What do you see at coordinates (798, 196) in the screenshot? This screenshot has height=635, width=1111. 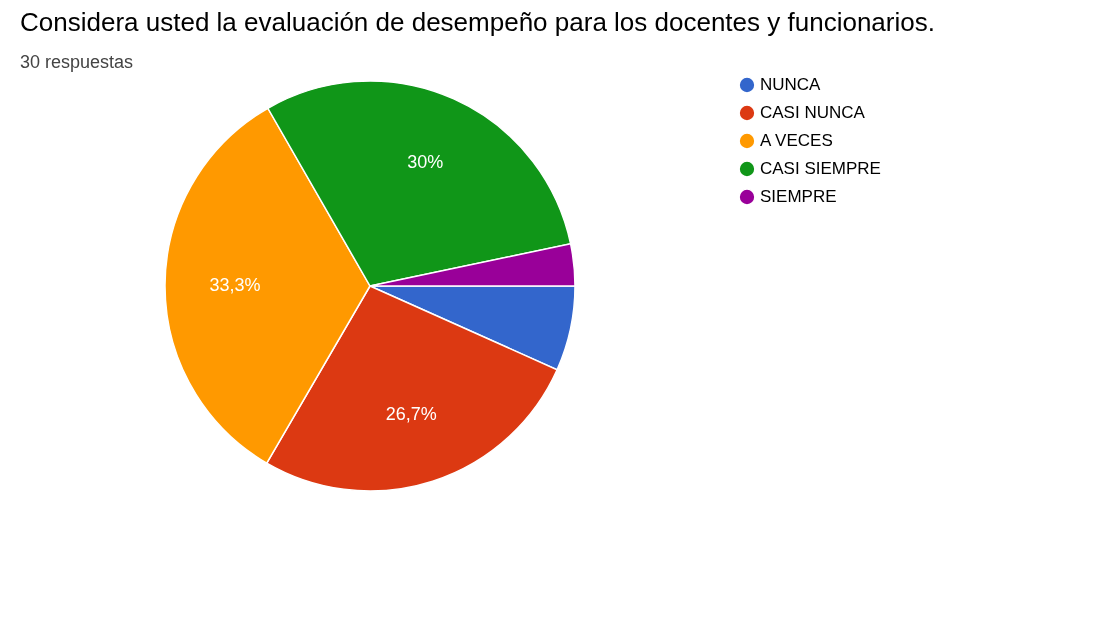 I see `legend-label: SIEMPRE` at bounding box center [798, 196].